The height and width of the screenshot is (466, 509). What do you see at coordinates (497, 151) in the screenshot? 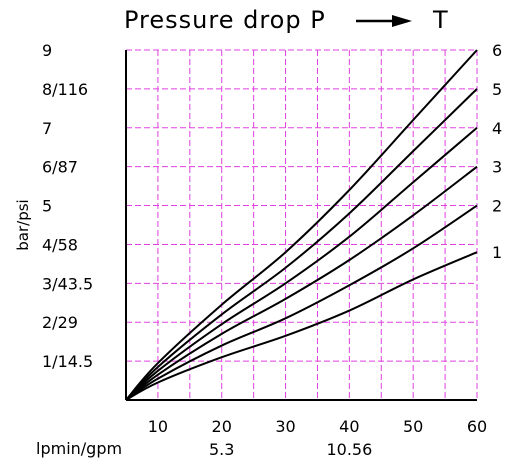
I see `series-end-labels: 1 2 3 4 5 6` at bounding box center [497, 151].